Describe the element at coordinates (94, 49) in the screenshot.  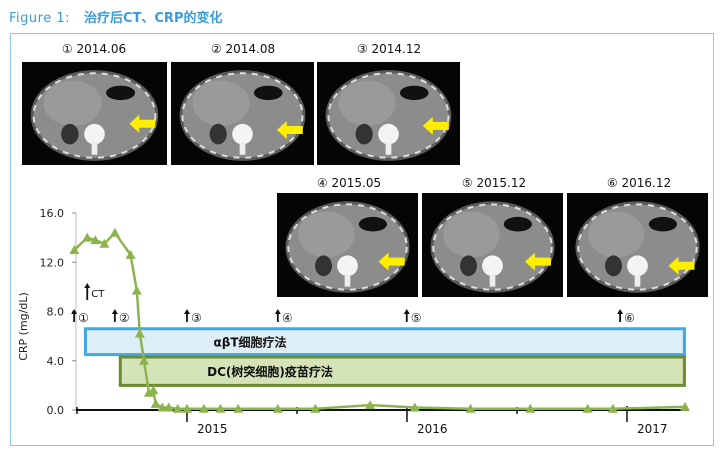
I see `ct-label-1: ① 2014.06` at that location.